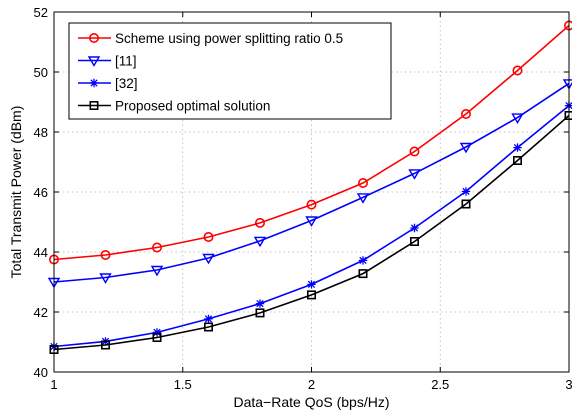  Describe the element at coordinates (41, 372) in the screenshot. I see `y-tick-label: 40` at that location.